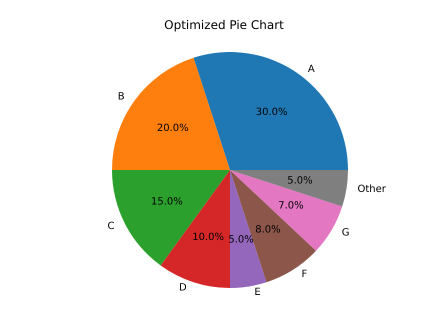 The height and width of the screenshot is (336, 448). What do you see at coordinates (167, 202) in the screenshot?
I see `data-label: 15.0%` at bounding box center [167, 202].